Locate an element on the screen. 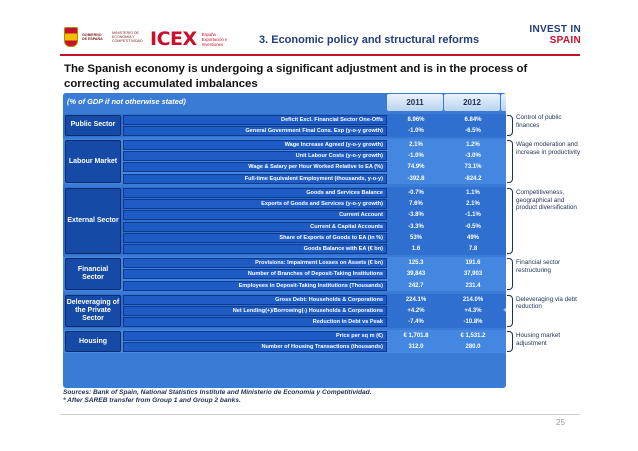  cell-value: 212.7 is located at coordinates (504, 286).